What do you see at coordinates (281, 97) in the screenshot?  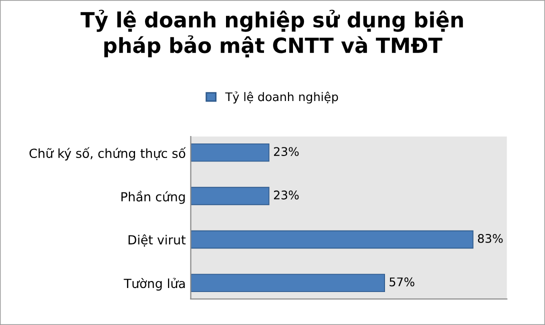 I see `legend-label: Tỷ lệ doanh nghiệp` at bounding box center [281, 97].